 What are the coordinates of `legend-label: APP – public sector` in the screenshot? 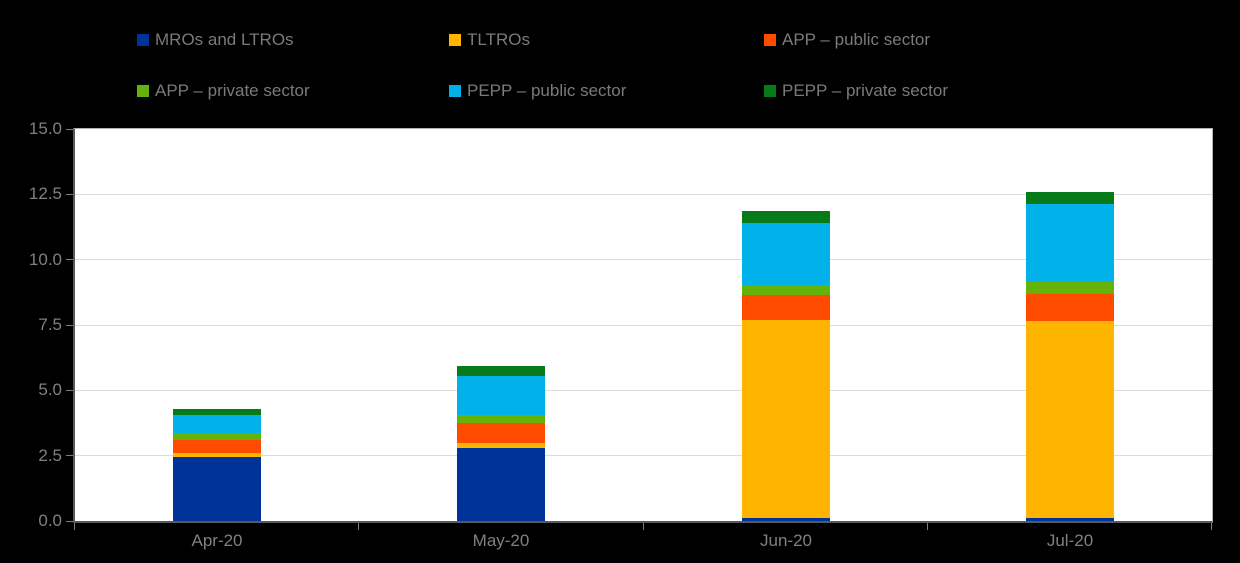 It's located at (856, 39).